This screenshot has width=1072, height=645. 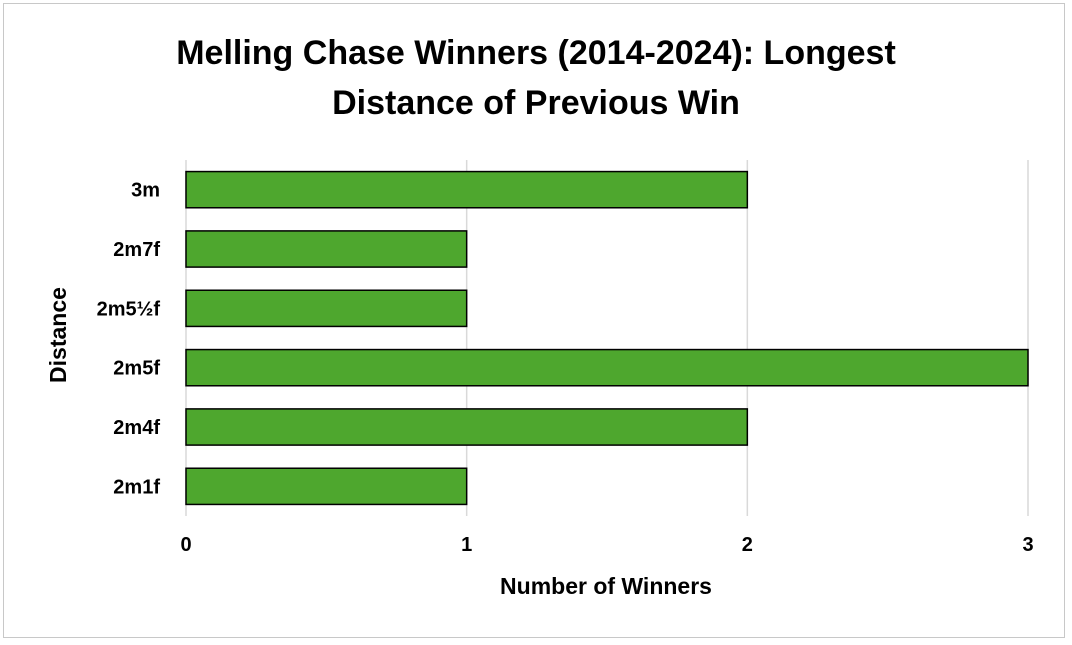 What do you see at coordinates (129, 339) in the screenshot?
I see `y-tick-labels: 3m 2m7f 2m5½f 2m5f 2m4f 2m1f` at bounding box center [129, 339].